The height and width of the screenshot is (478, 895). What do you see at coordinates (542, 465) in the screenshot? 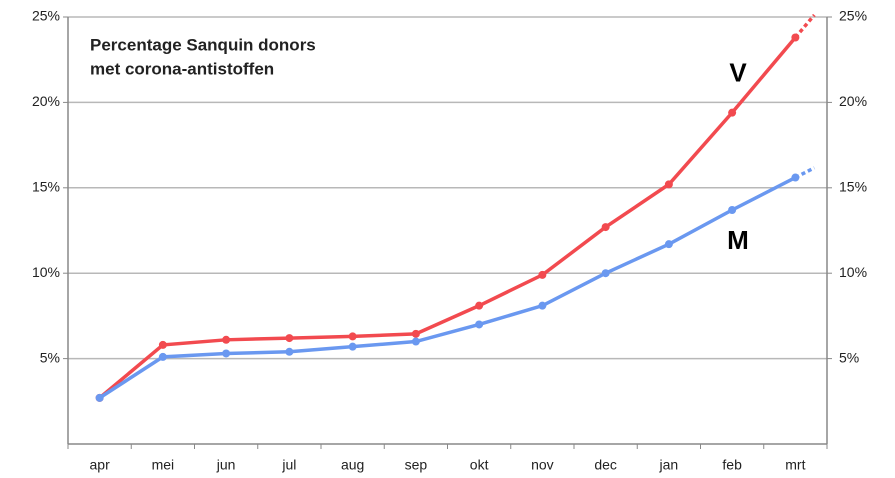
I see `x-tick-label: nov` at bounding box center [542, 465].